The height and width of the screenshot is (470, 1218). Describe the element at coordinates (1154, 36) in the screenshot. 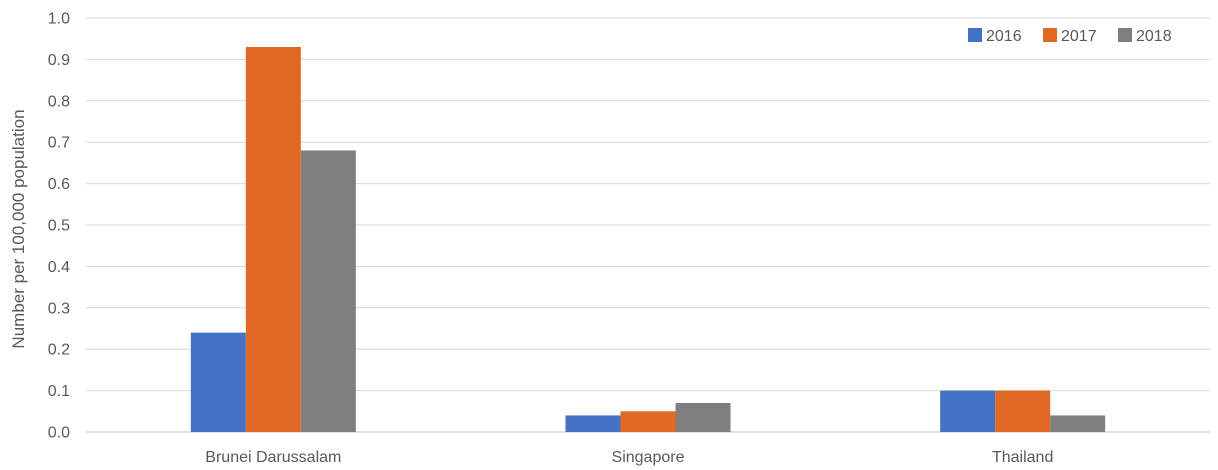

I see `legend-label-2018: 2018` at that location.